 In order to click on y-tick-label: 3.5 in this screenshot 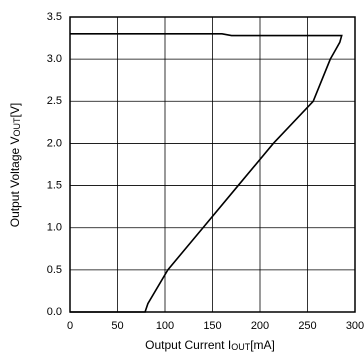, I will do `click(54, 17)`.